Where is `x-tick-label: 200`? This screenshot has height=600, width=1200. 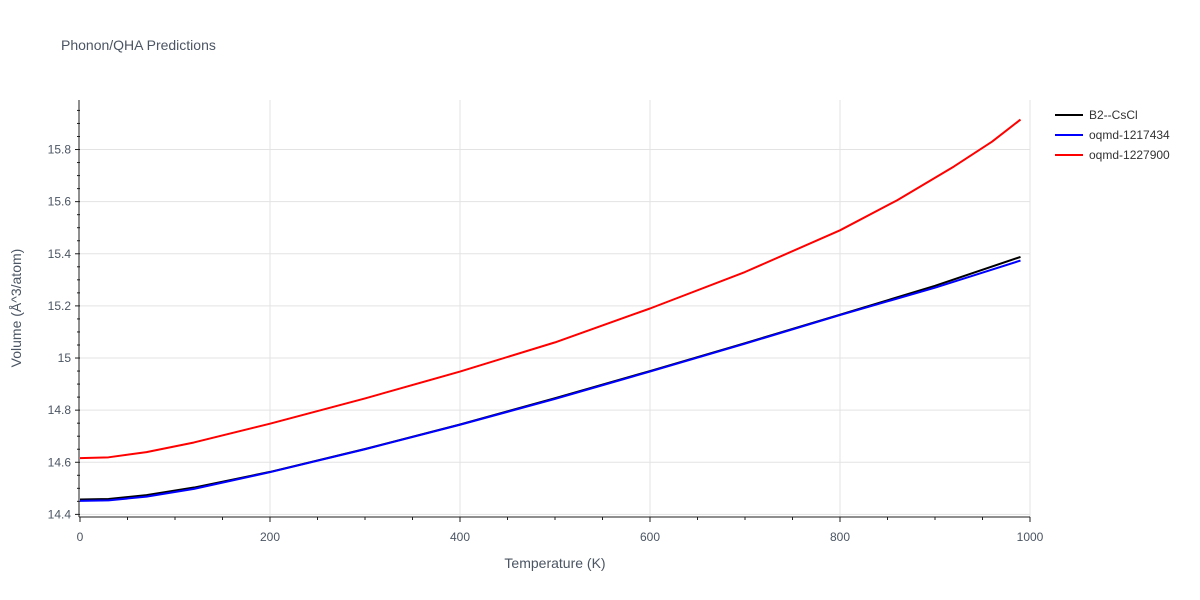 x-tick-label: 200 is located at coordinates (270, 537).